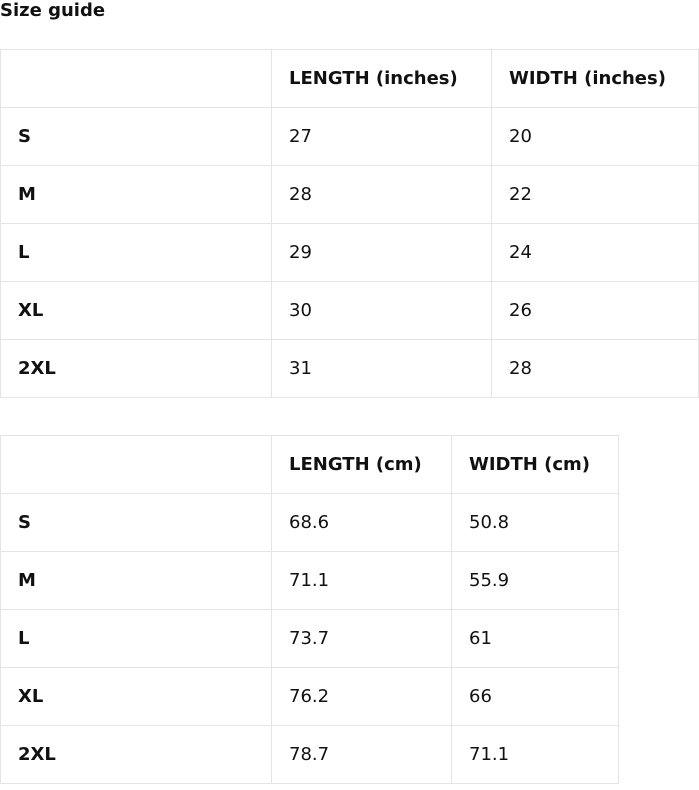  Describe the element at coordinates (381, 368) in the screenshot. I see `length-cell: 31` at that location.